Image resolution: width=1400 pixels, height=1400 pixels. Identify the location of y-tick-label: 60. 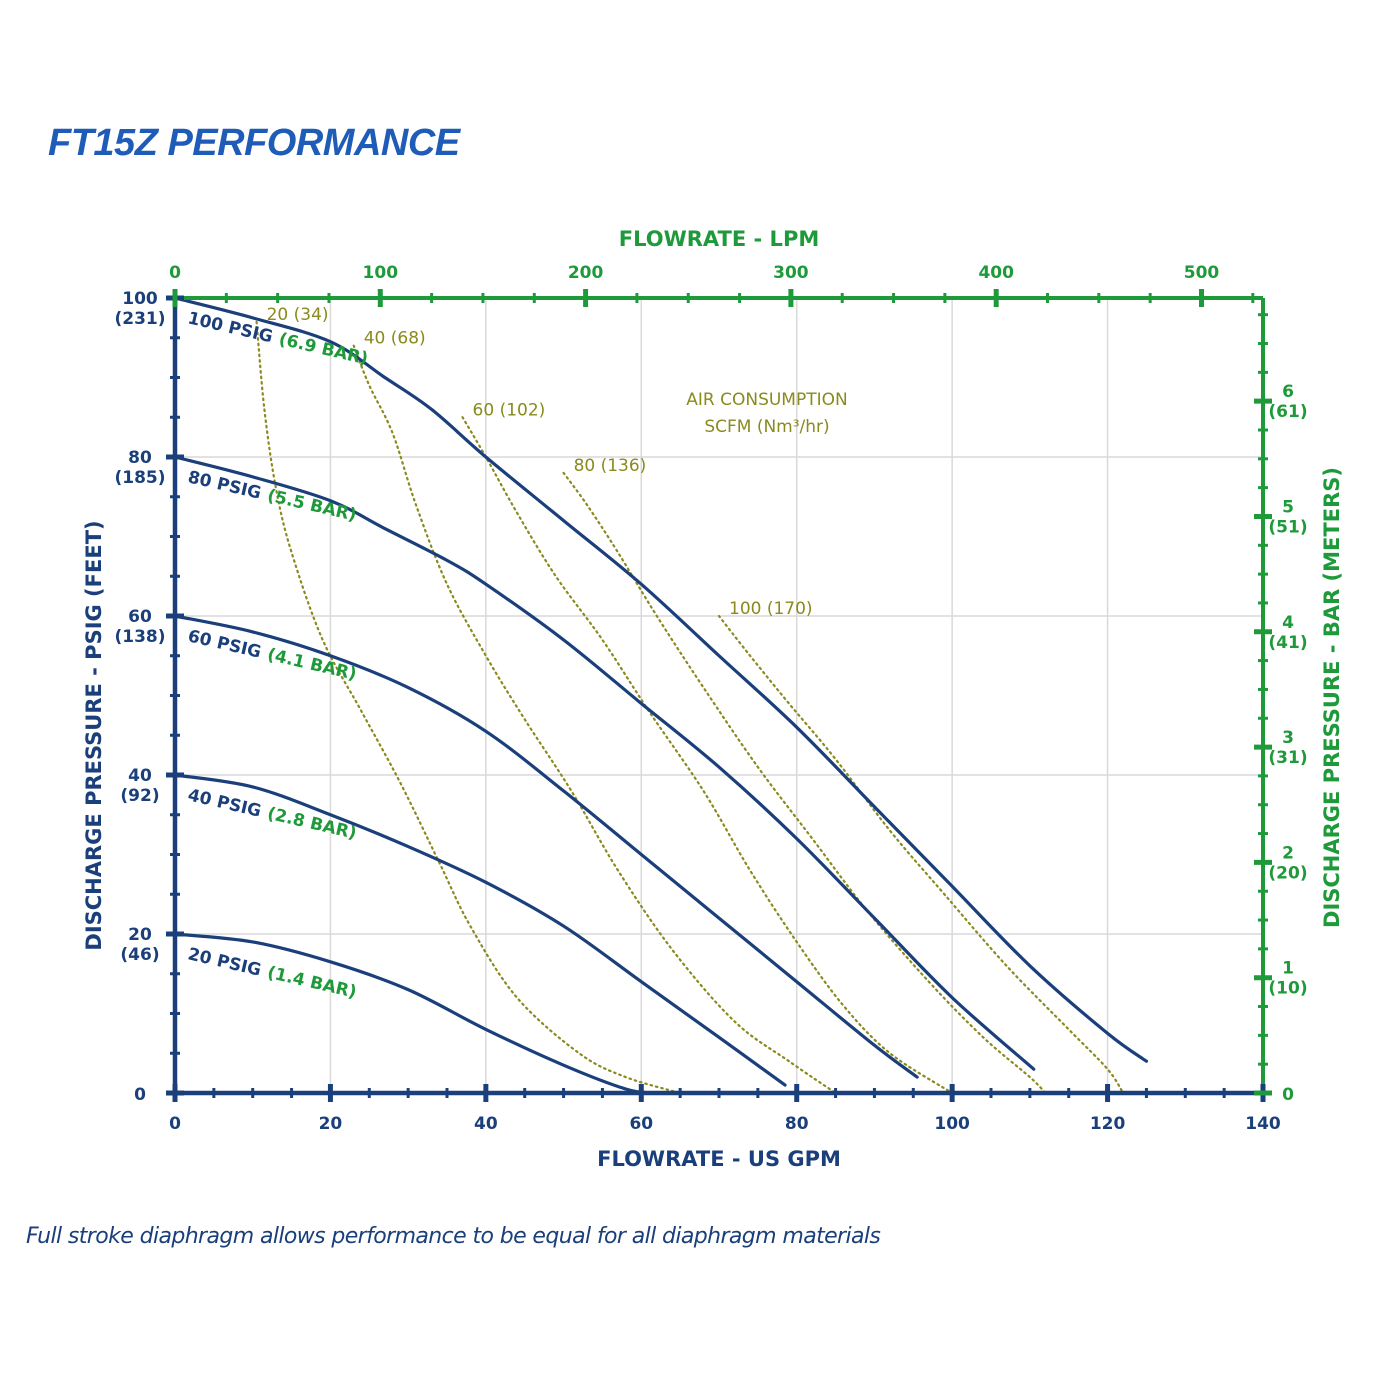
(140, 617).